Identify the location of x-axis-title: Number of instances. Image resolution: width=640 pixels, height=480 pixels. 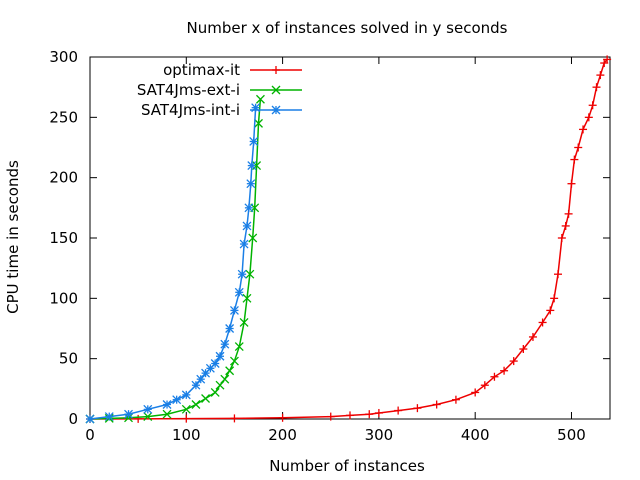
(347, 466).